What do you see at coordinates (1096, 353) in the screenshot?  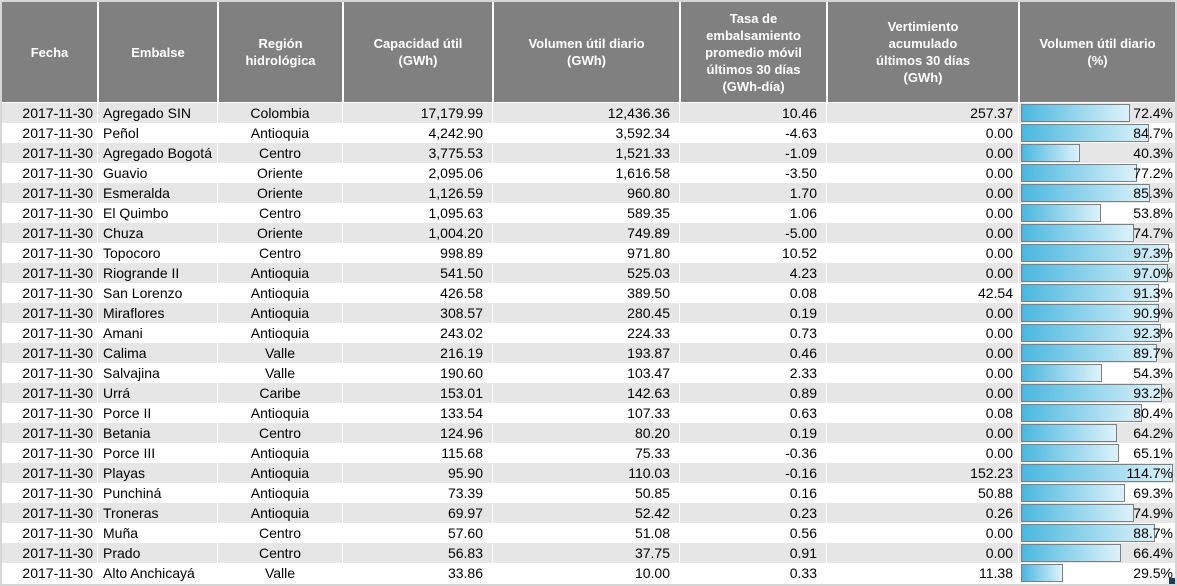 I see `cell-volumen-util-pct: 89.7%` at bounding box center [1096, 353].